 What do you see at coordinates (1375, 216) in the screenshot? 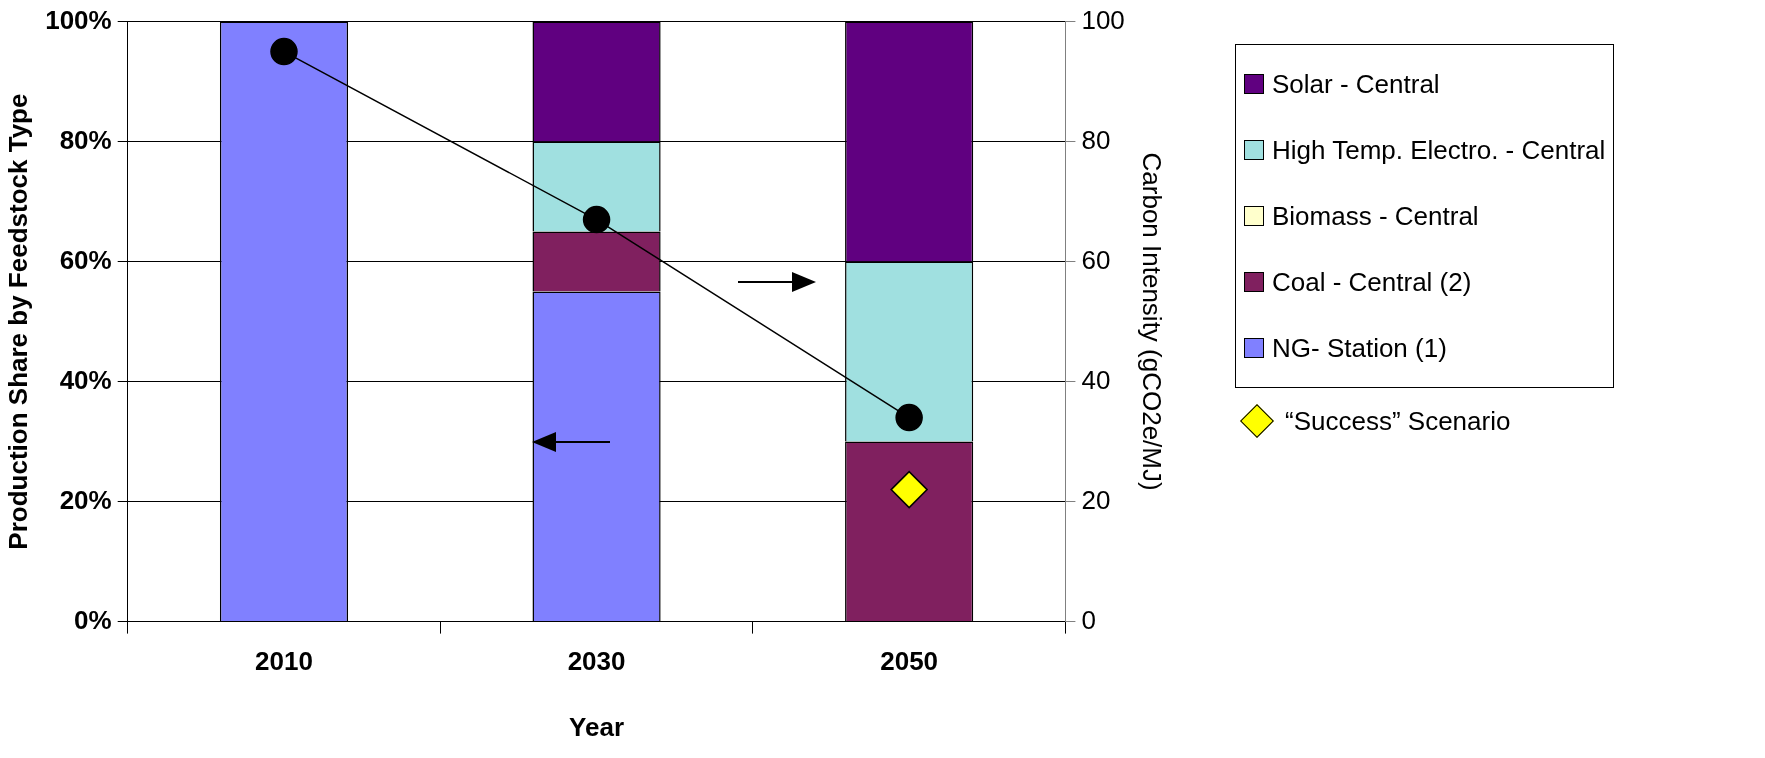
I see `legend-label: Biomass - Central` at bounding box center [1375, 216].